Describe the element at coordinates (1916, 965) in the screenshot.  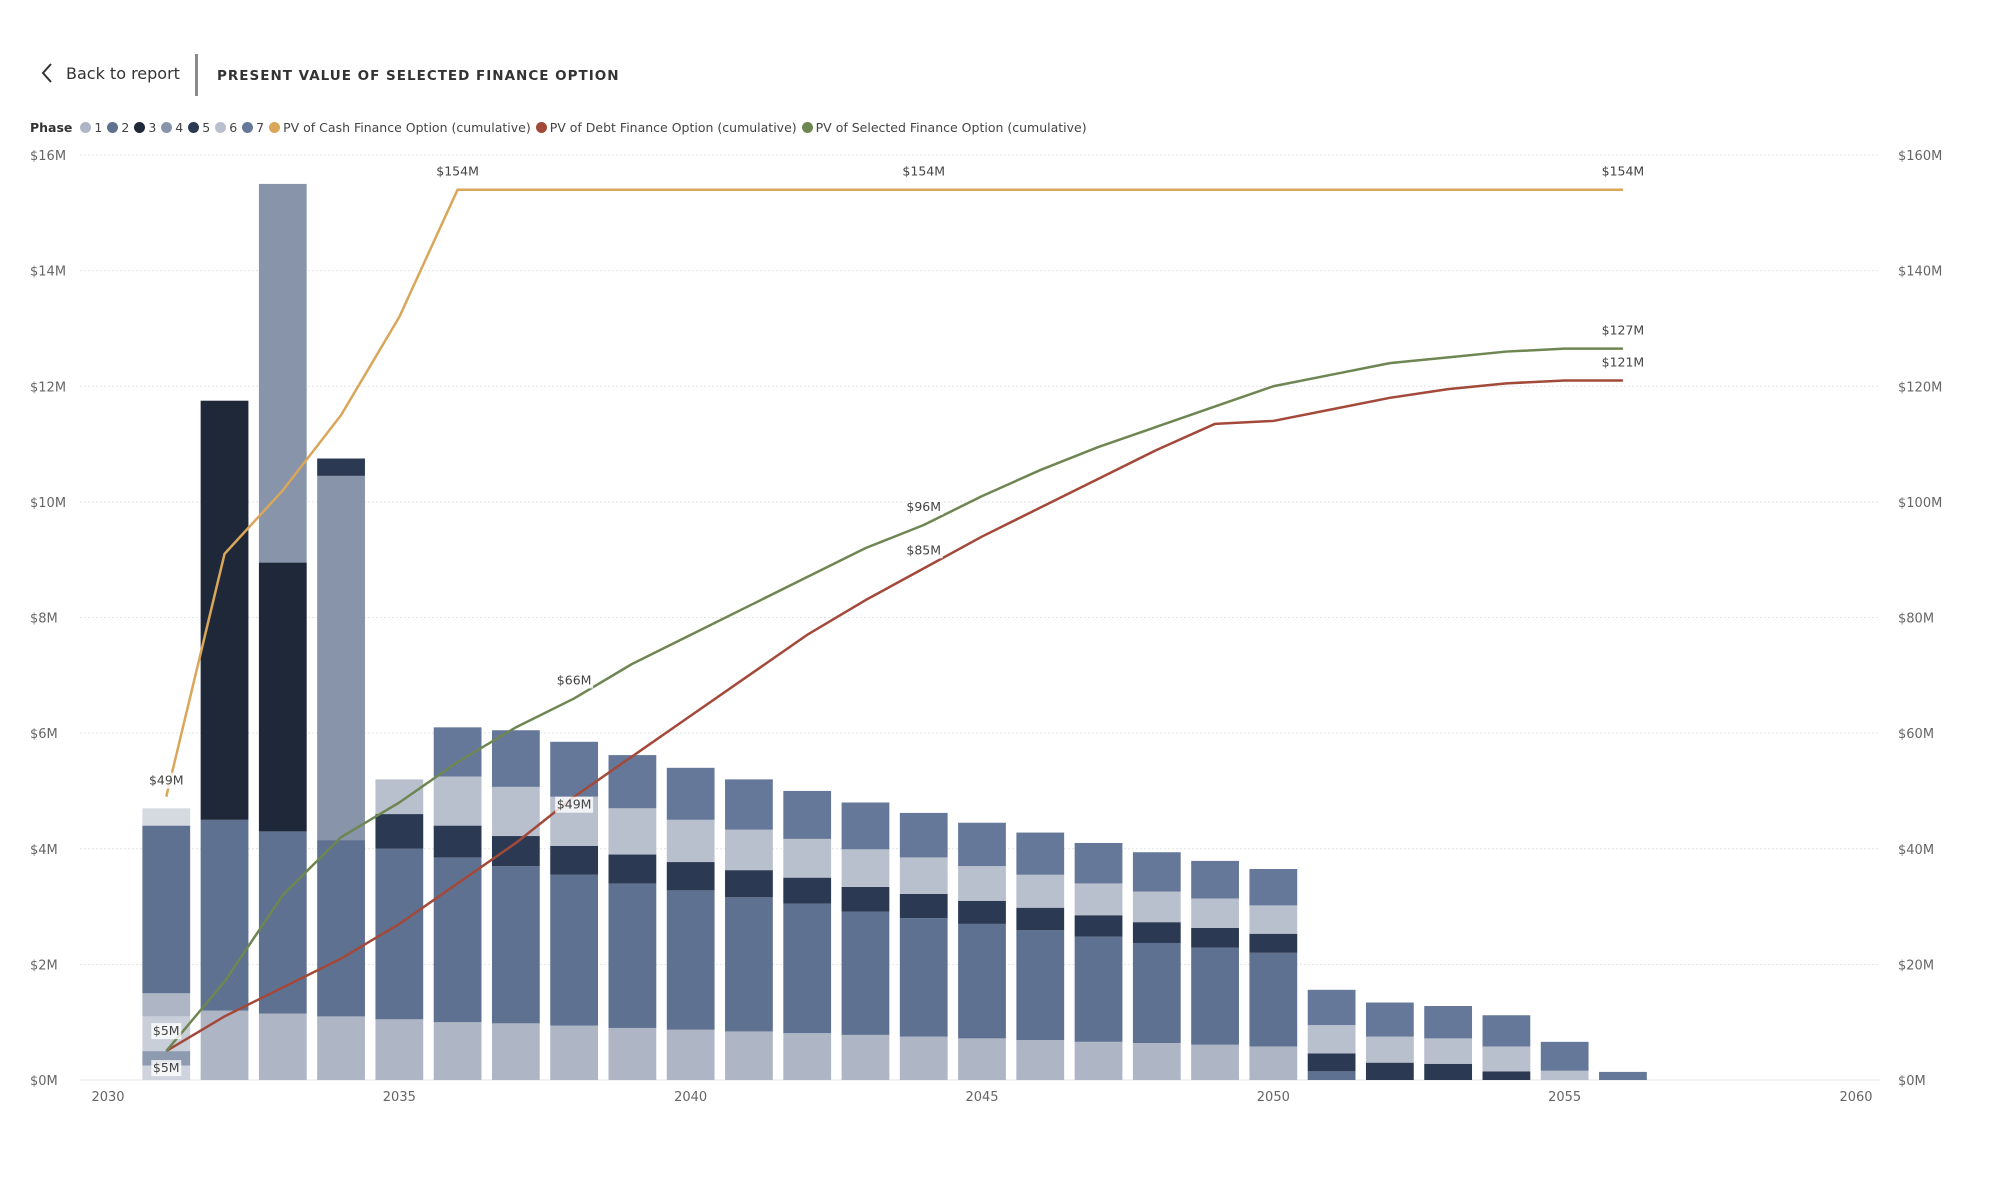
I see `y-axis-right-tick: $20M` at that location.